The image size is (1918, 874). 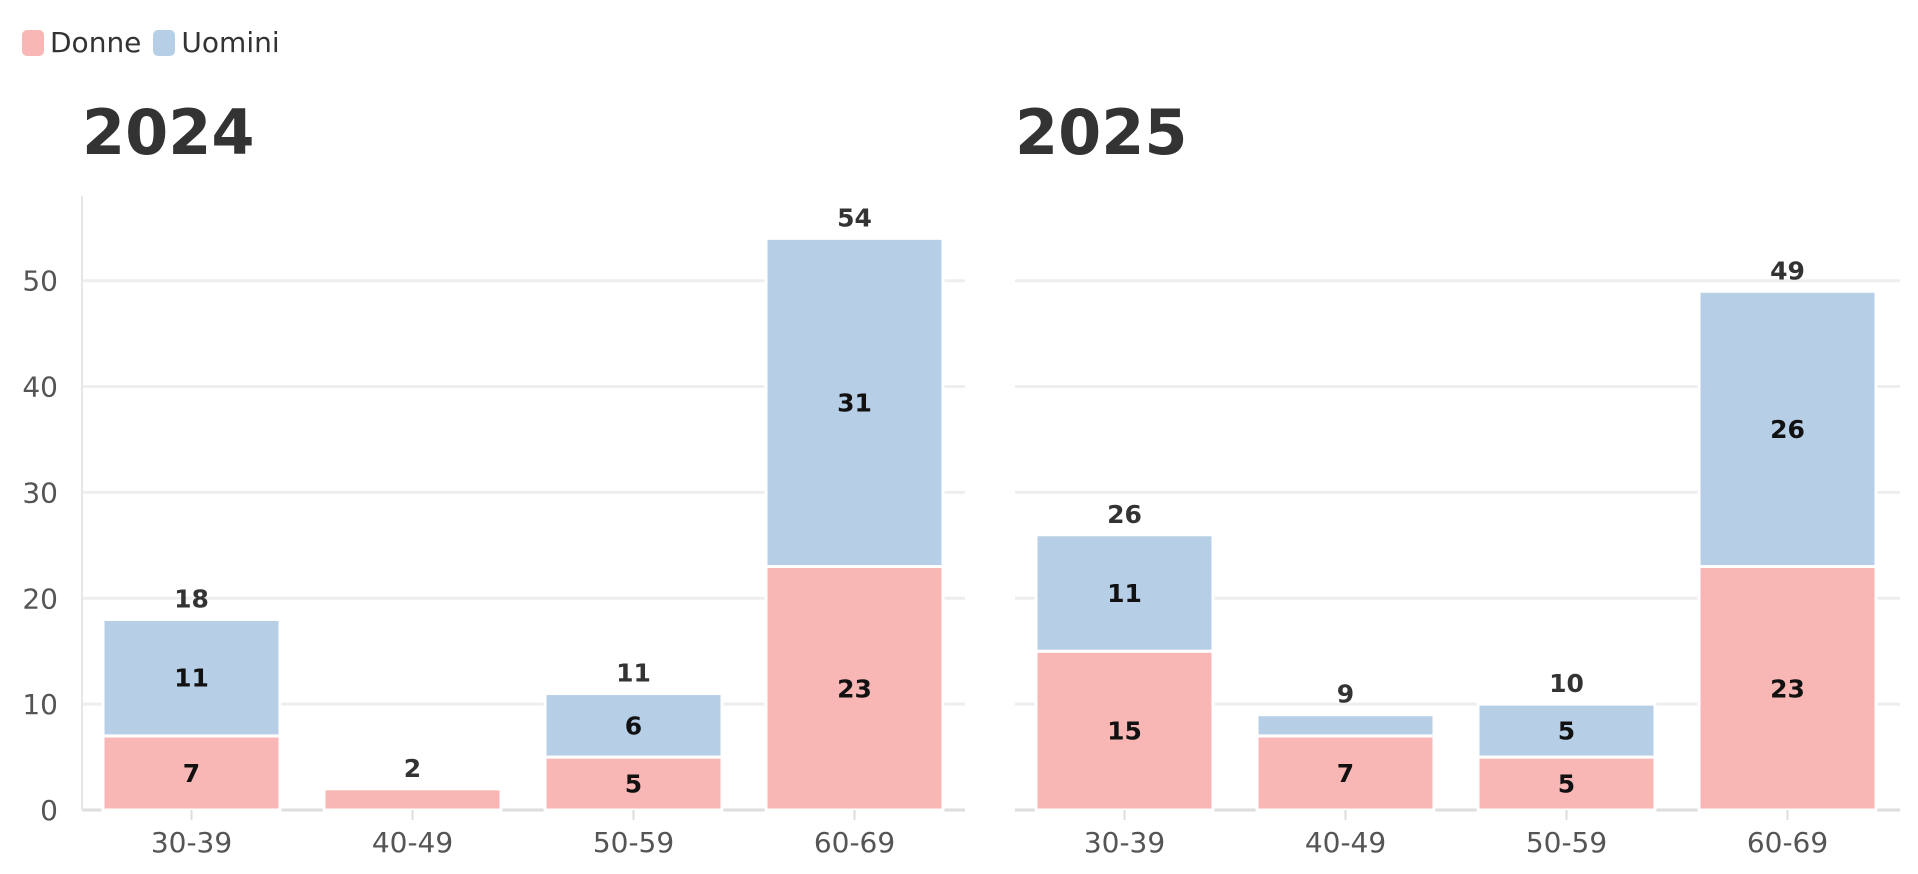 What do you see at coordinates (412, 768) in the screenshot?
I see `total-label-0-1: 2` at bounding box center [412, 768].